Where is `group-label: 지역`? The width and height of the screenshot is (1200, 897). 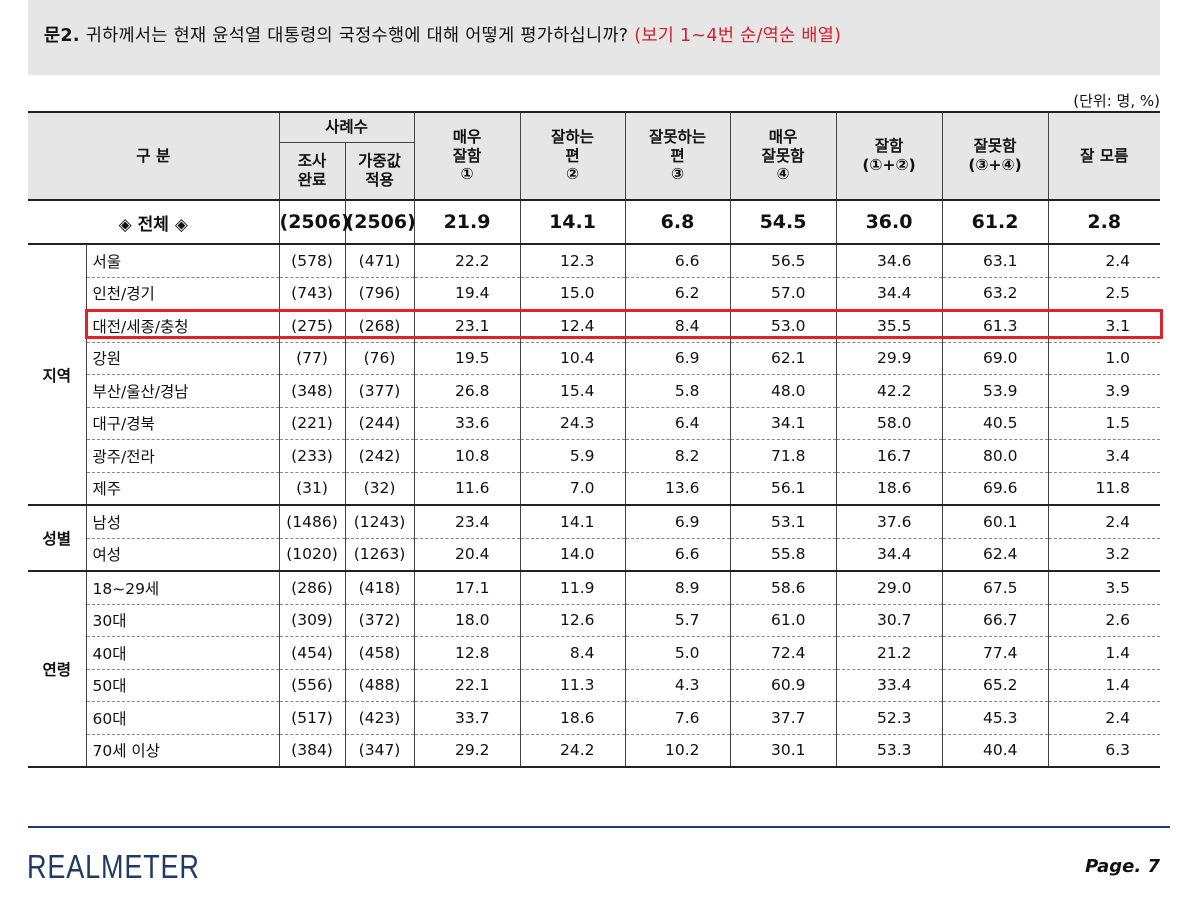
group-label: 지역 is located at coordinates (57, 375).